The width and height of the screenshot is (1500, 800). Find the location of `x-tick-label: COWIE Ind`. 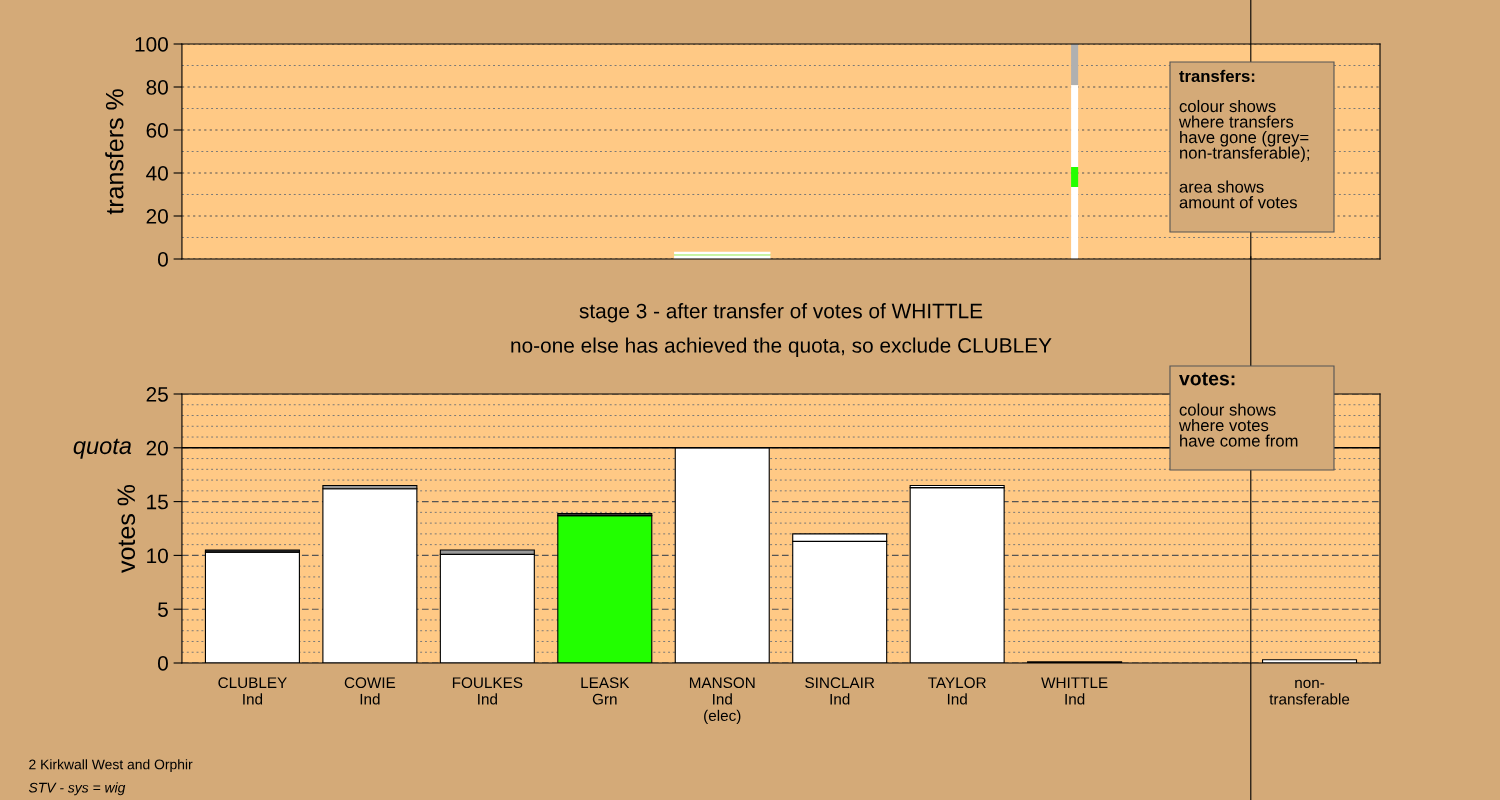

x-tick-label: COWIE Ind is located at coordinates (370, 691).